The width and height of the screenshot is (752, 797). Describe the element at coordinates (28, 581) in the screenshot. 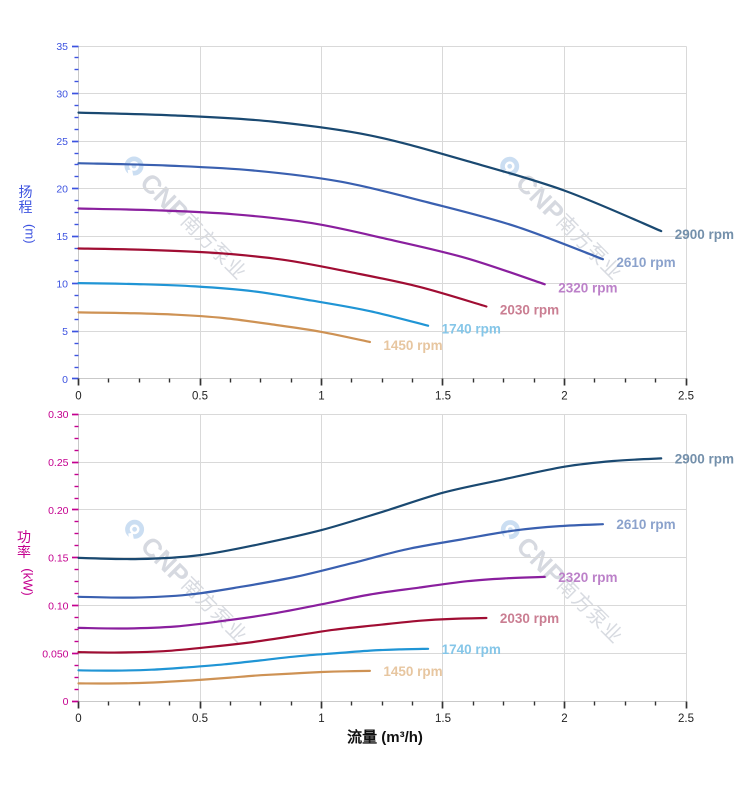

I see `svg-text: (kW)` at that location.